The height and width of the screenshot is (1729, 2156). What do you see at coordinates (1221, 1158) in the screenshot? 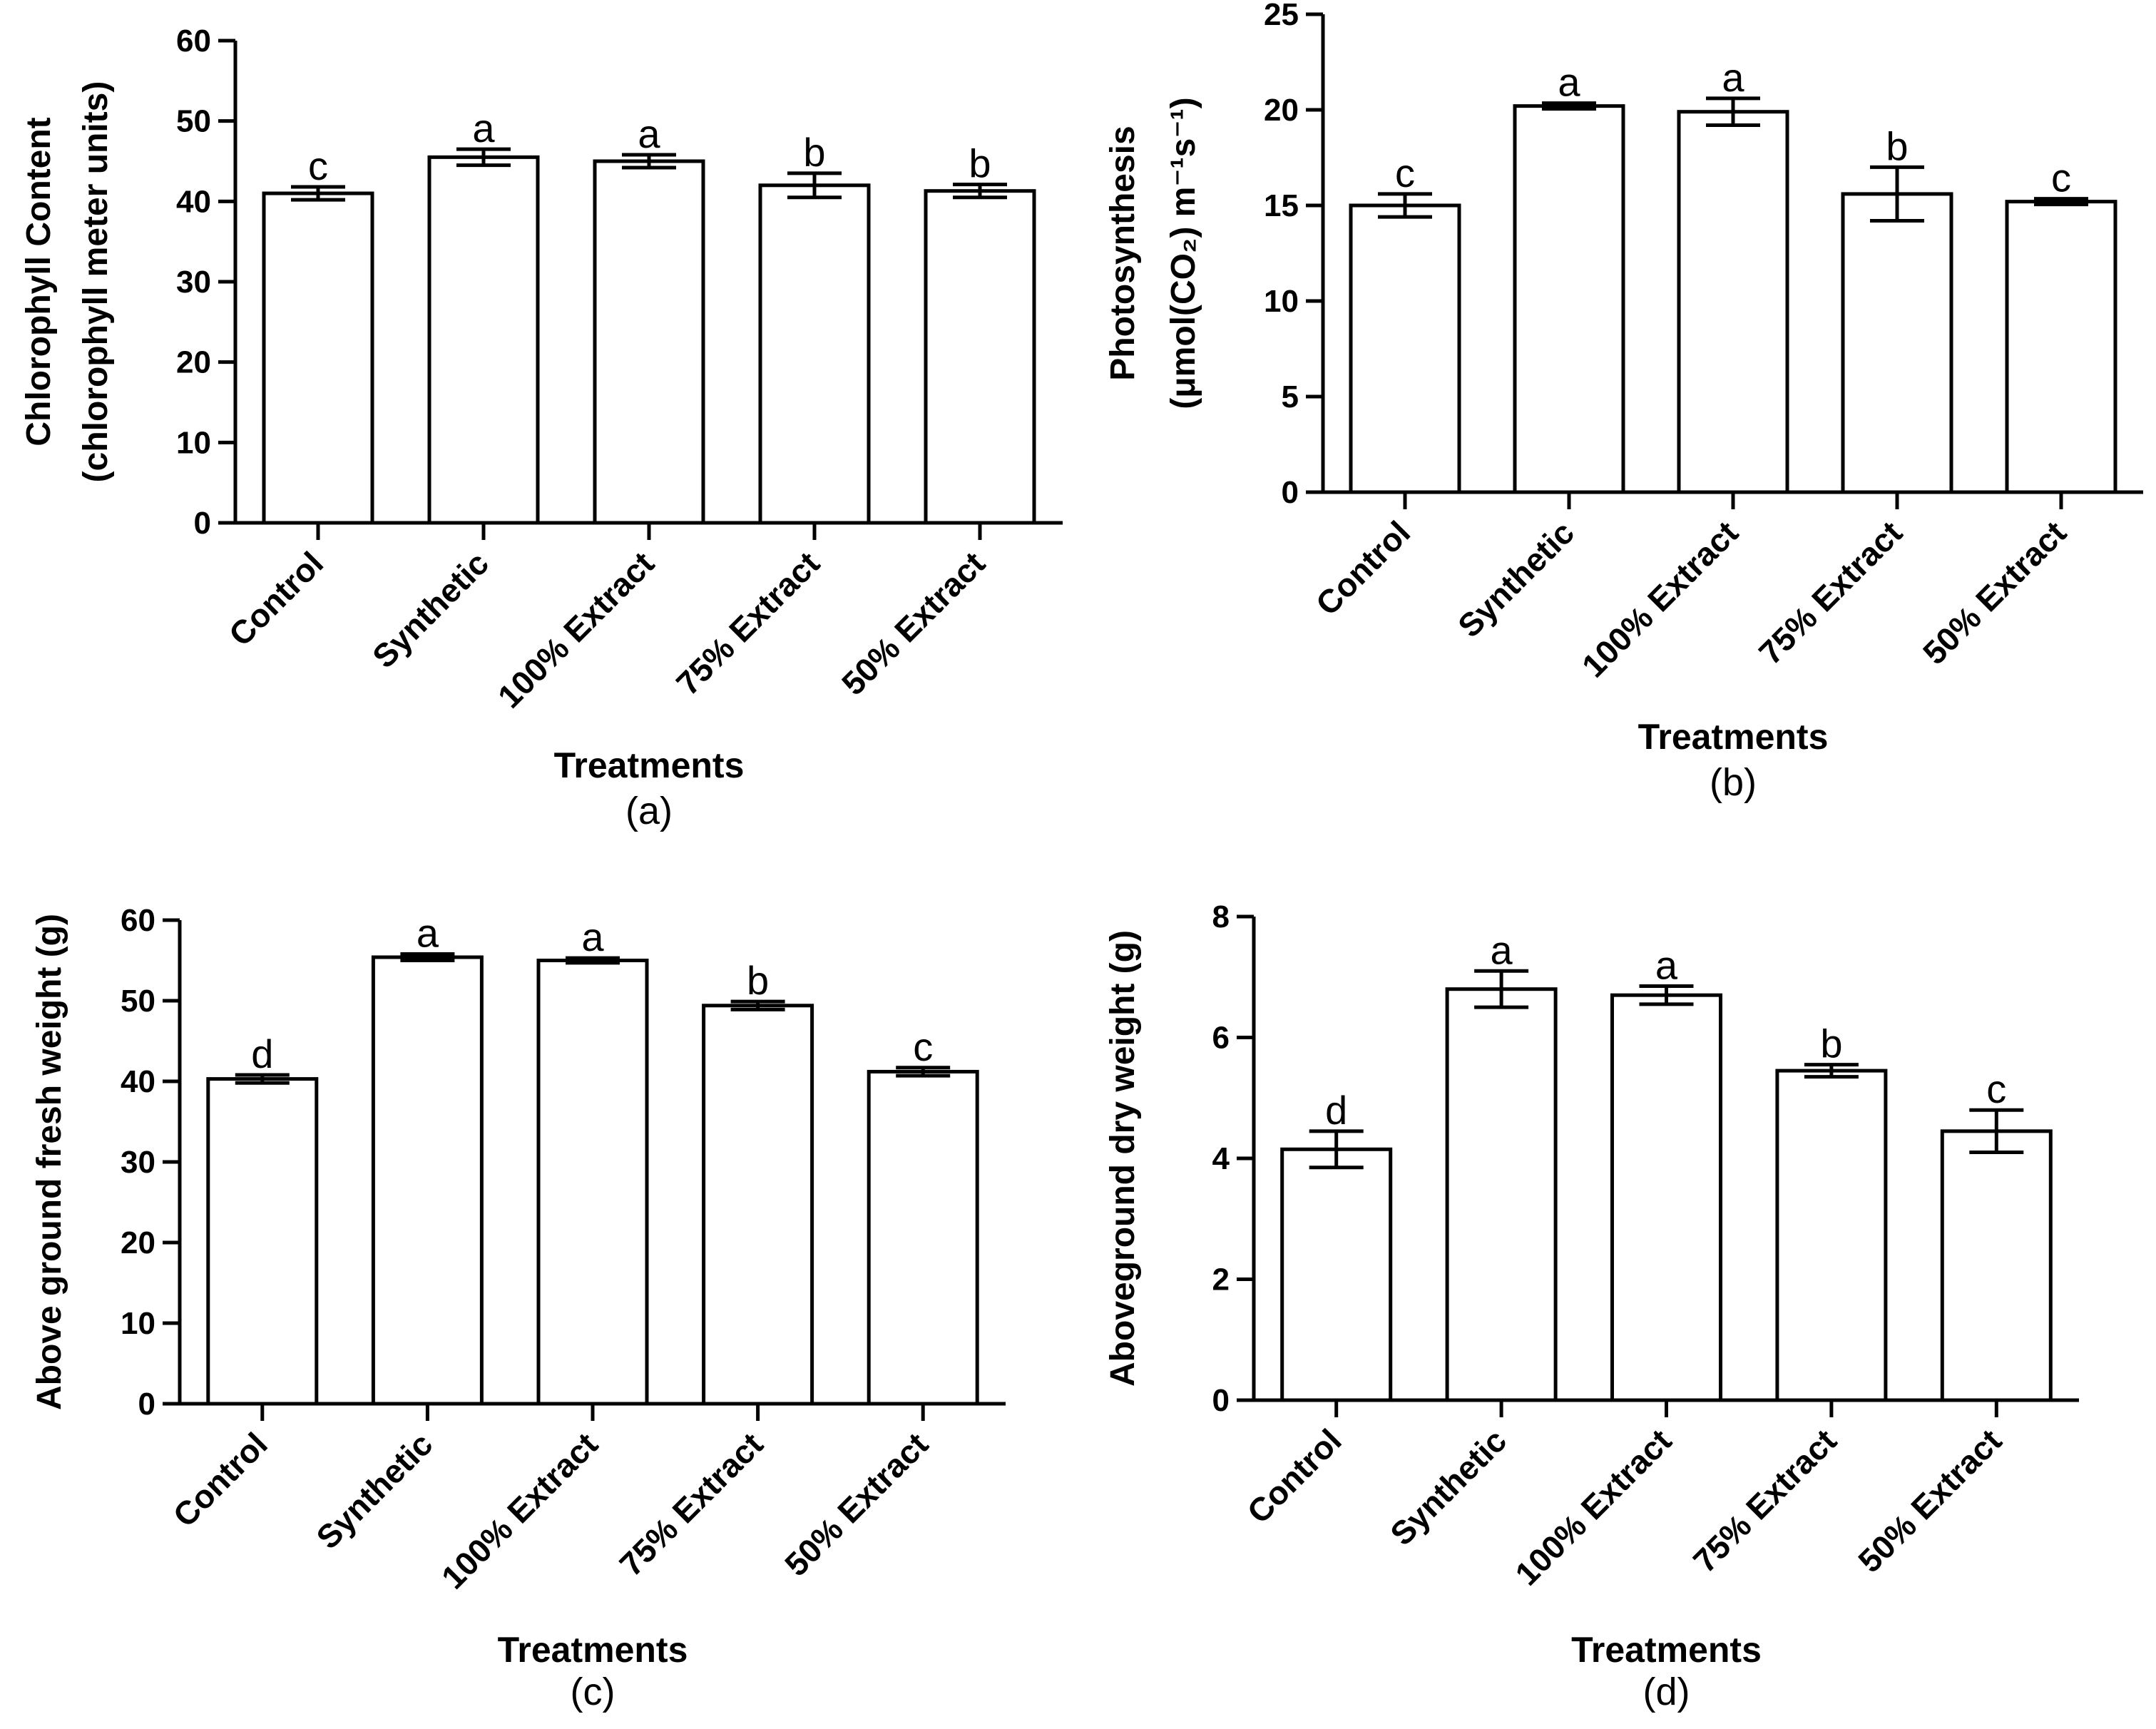
I see `y-tick-label: 4` at bounding box center [1221, 1158].